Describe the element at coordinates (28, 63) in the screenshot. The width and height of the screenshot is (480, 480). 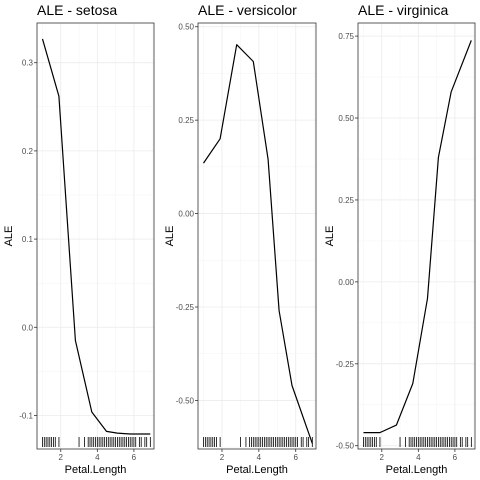
I see `y-tick-label: 0.3` at that location.